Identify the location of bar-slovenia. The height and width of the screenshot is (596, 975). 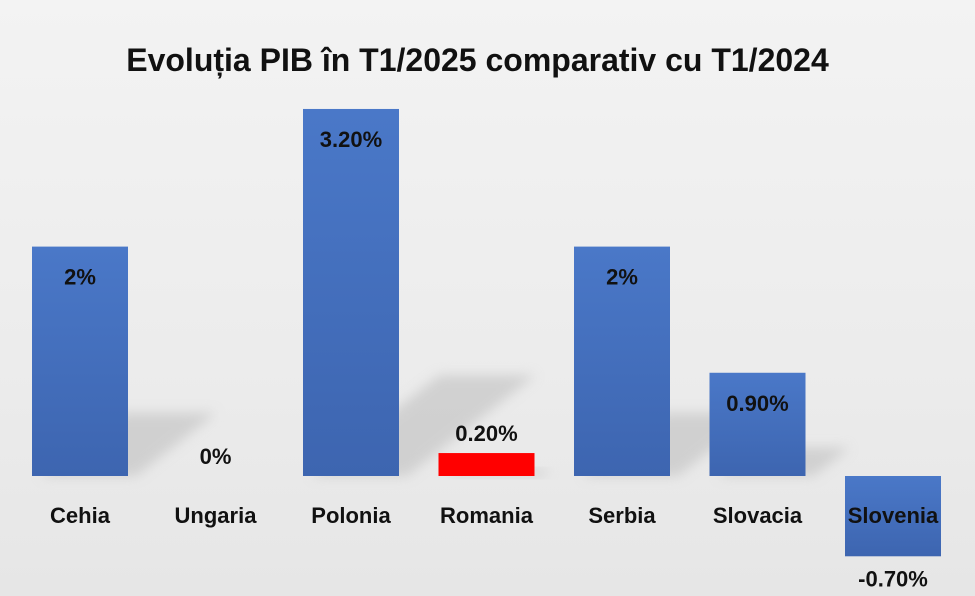
(893, 516).